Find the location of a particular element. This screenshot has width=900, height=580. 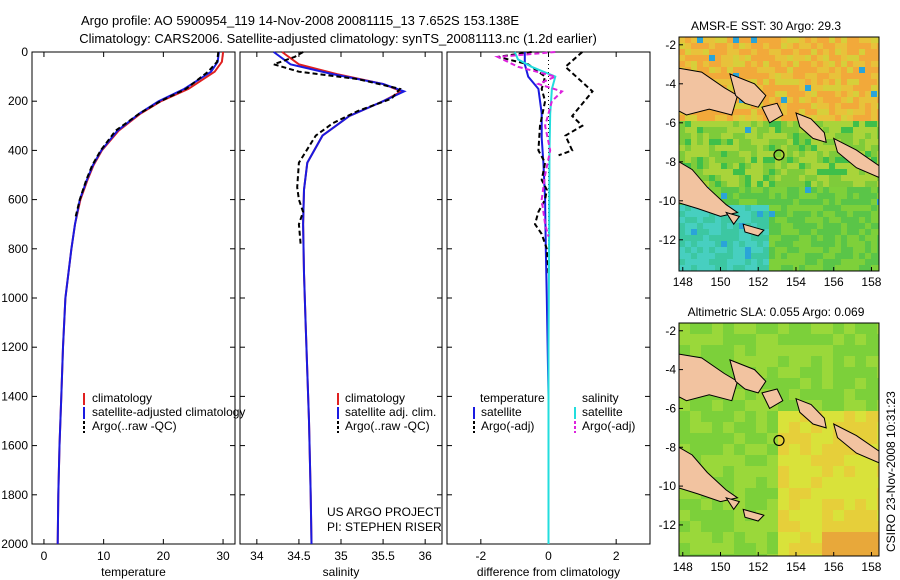

sla-map-frame is located at coordinates (779, 439).